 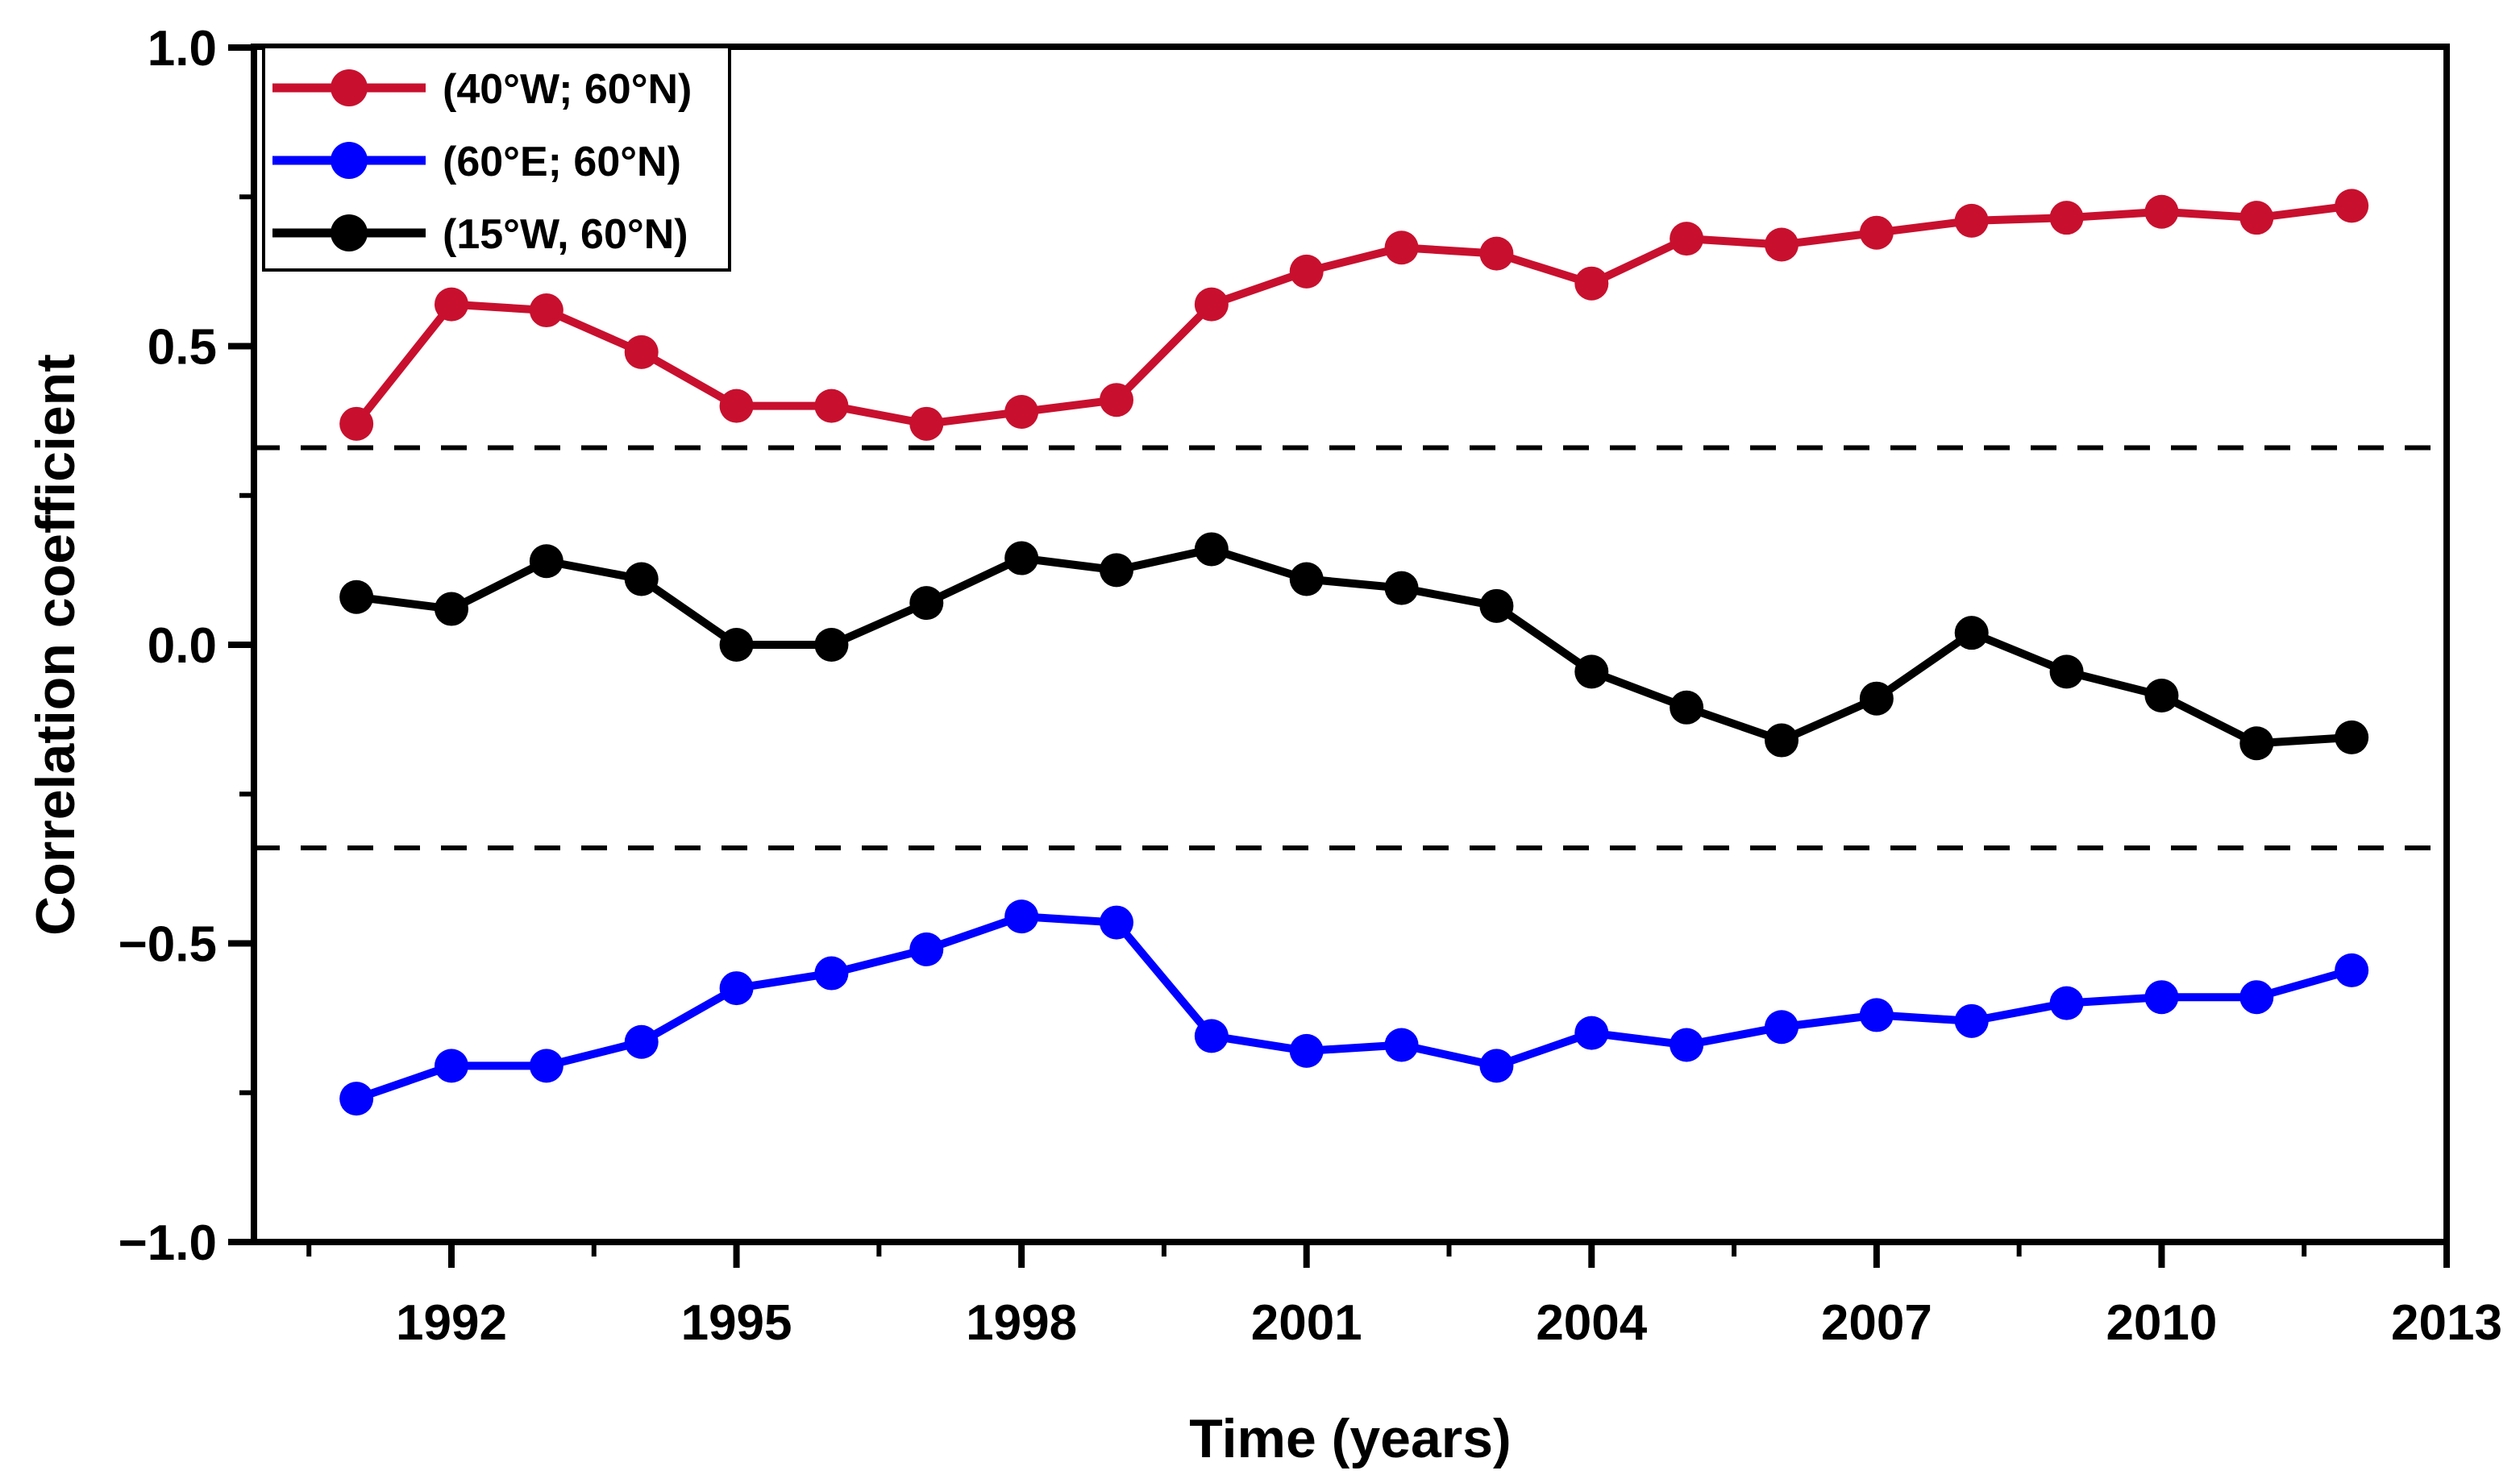 I want to click on series-blue-60e-60n, so click(x=1354, y=1007).